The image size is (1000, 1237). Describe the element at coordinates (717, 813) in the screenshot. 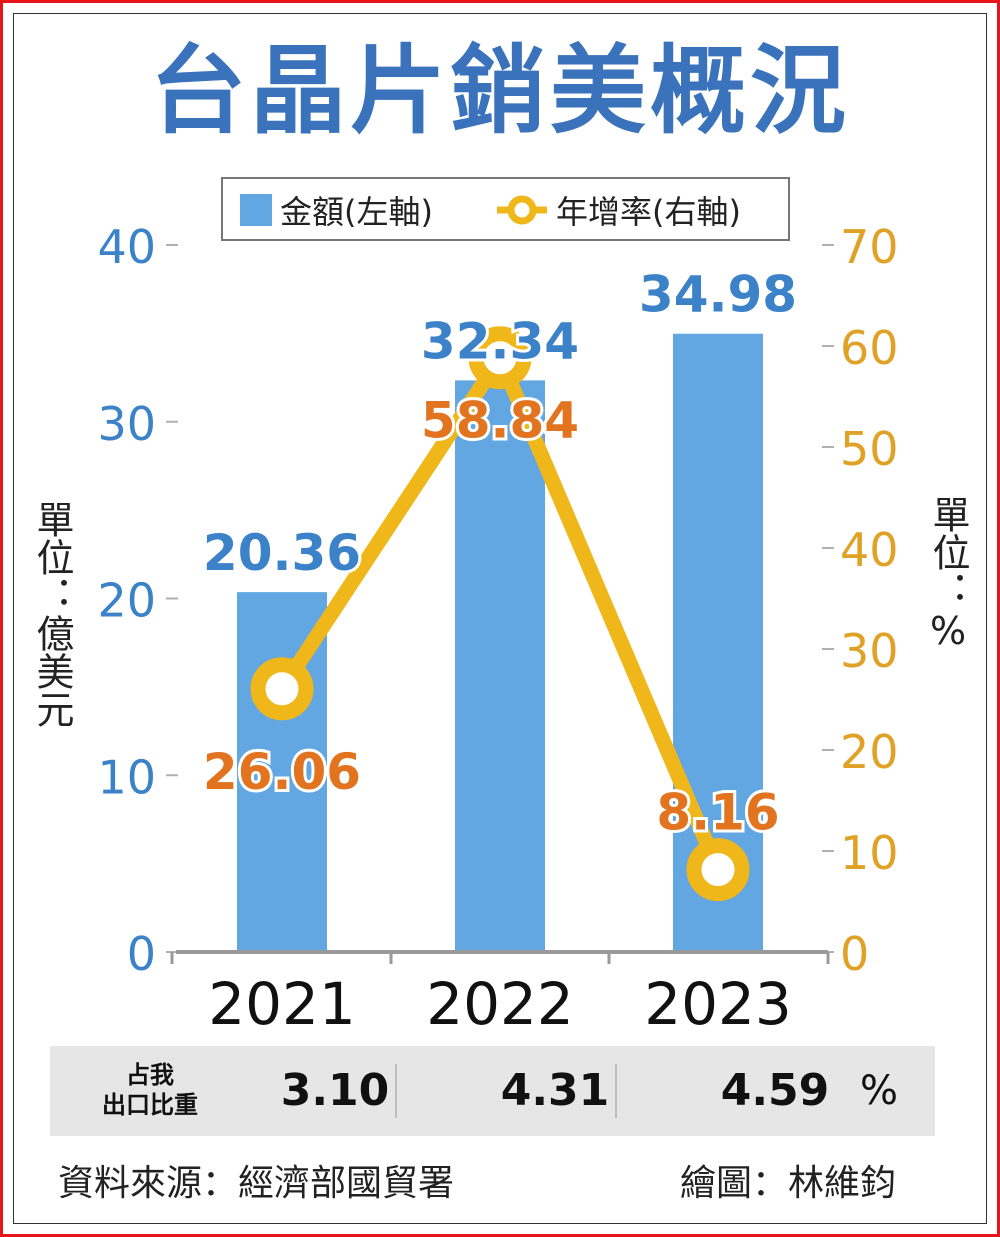

I see `line-value-label-2023: 8.16` at that location.